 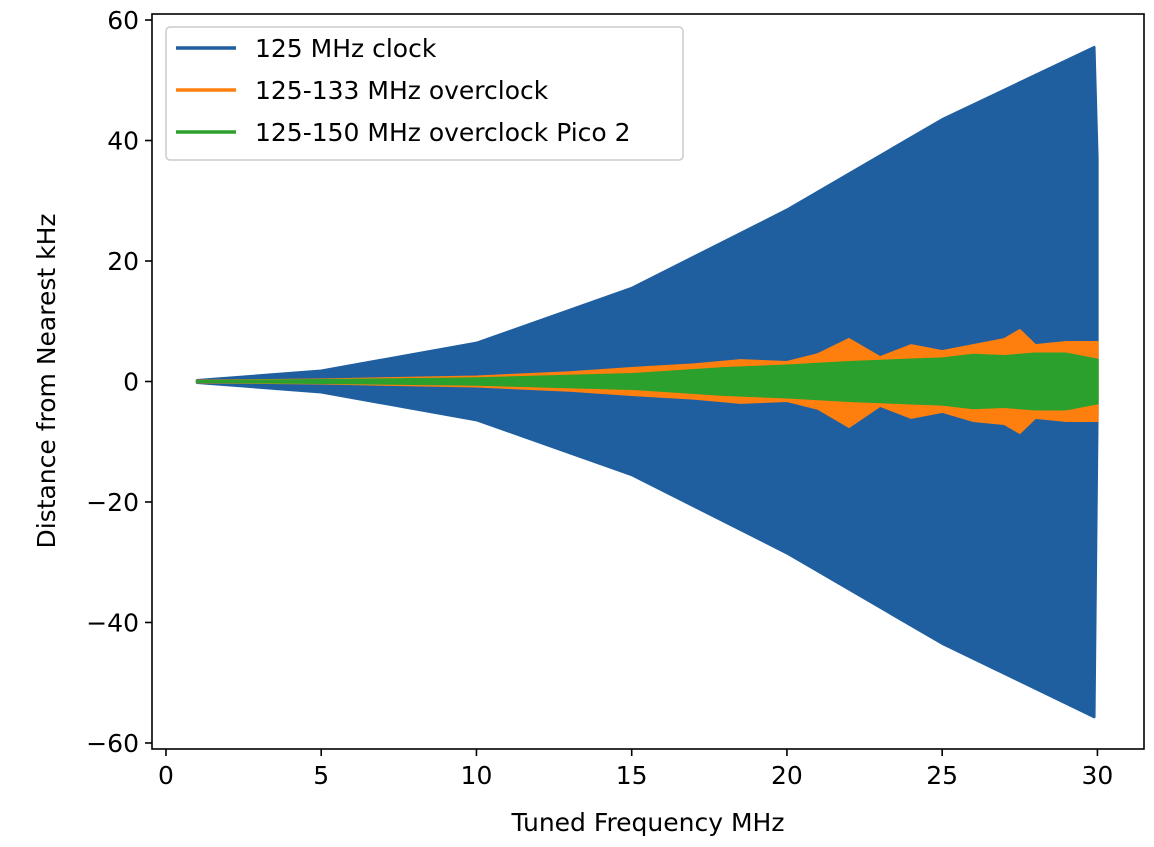 I want to click on y-tick-label: 0, so click(x=131, y=382).